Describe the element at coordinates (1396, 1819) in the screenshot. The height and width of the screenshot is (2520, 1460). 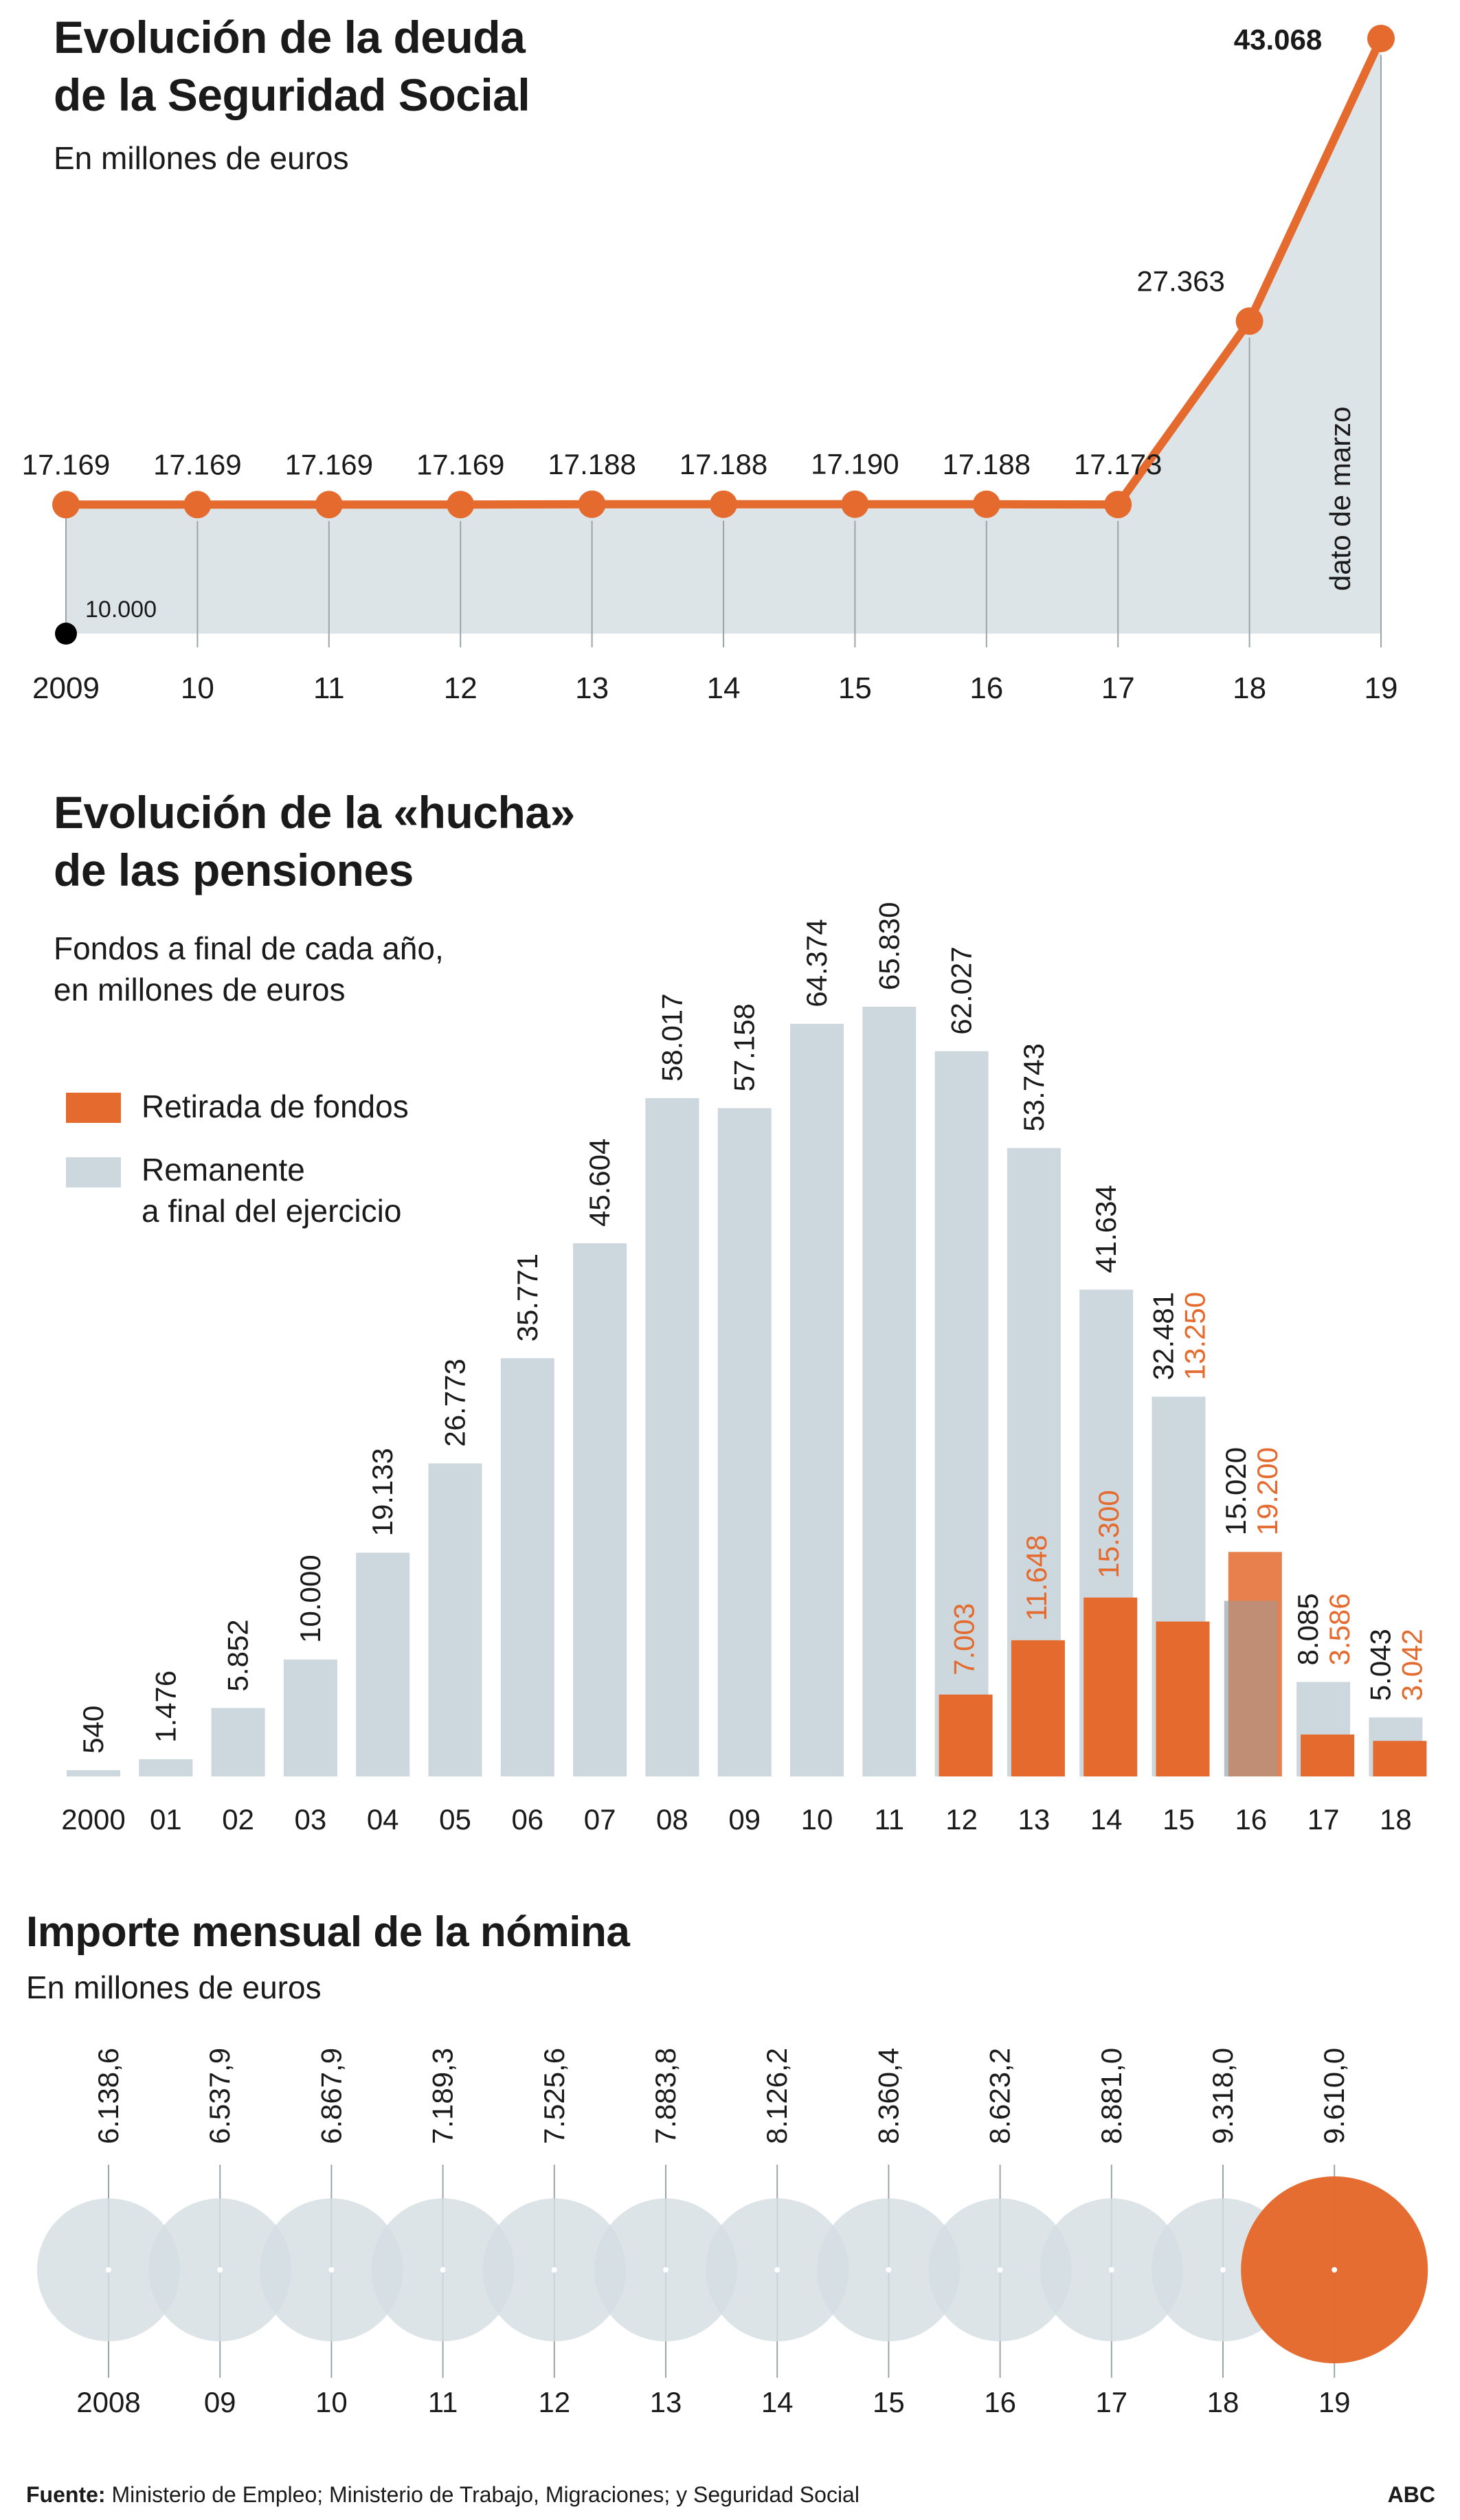
I see `fund-x-tick: 18` at that location.